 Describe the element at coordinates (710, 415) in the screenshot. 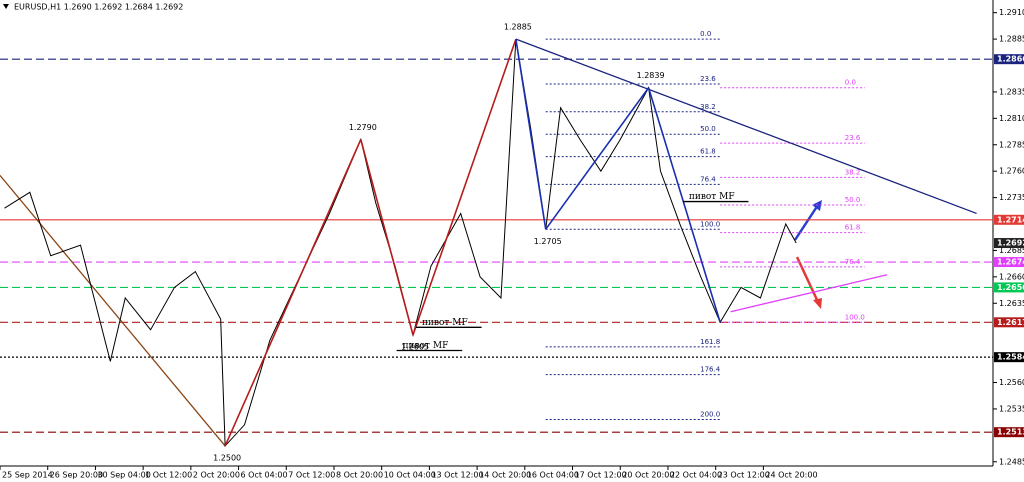

I see `fib-label: 200.0` at that location.